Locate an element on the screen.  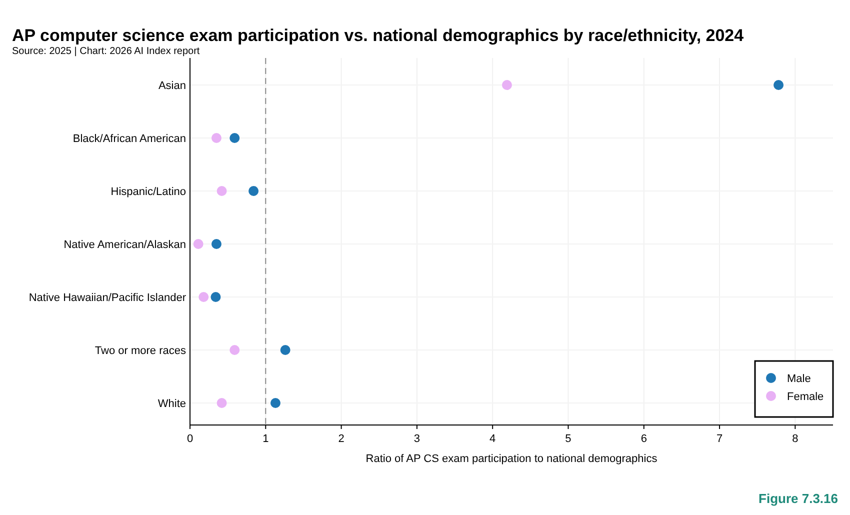
x-tick-label: 4 is located at coordinates (493, 439).